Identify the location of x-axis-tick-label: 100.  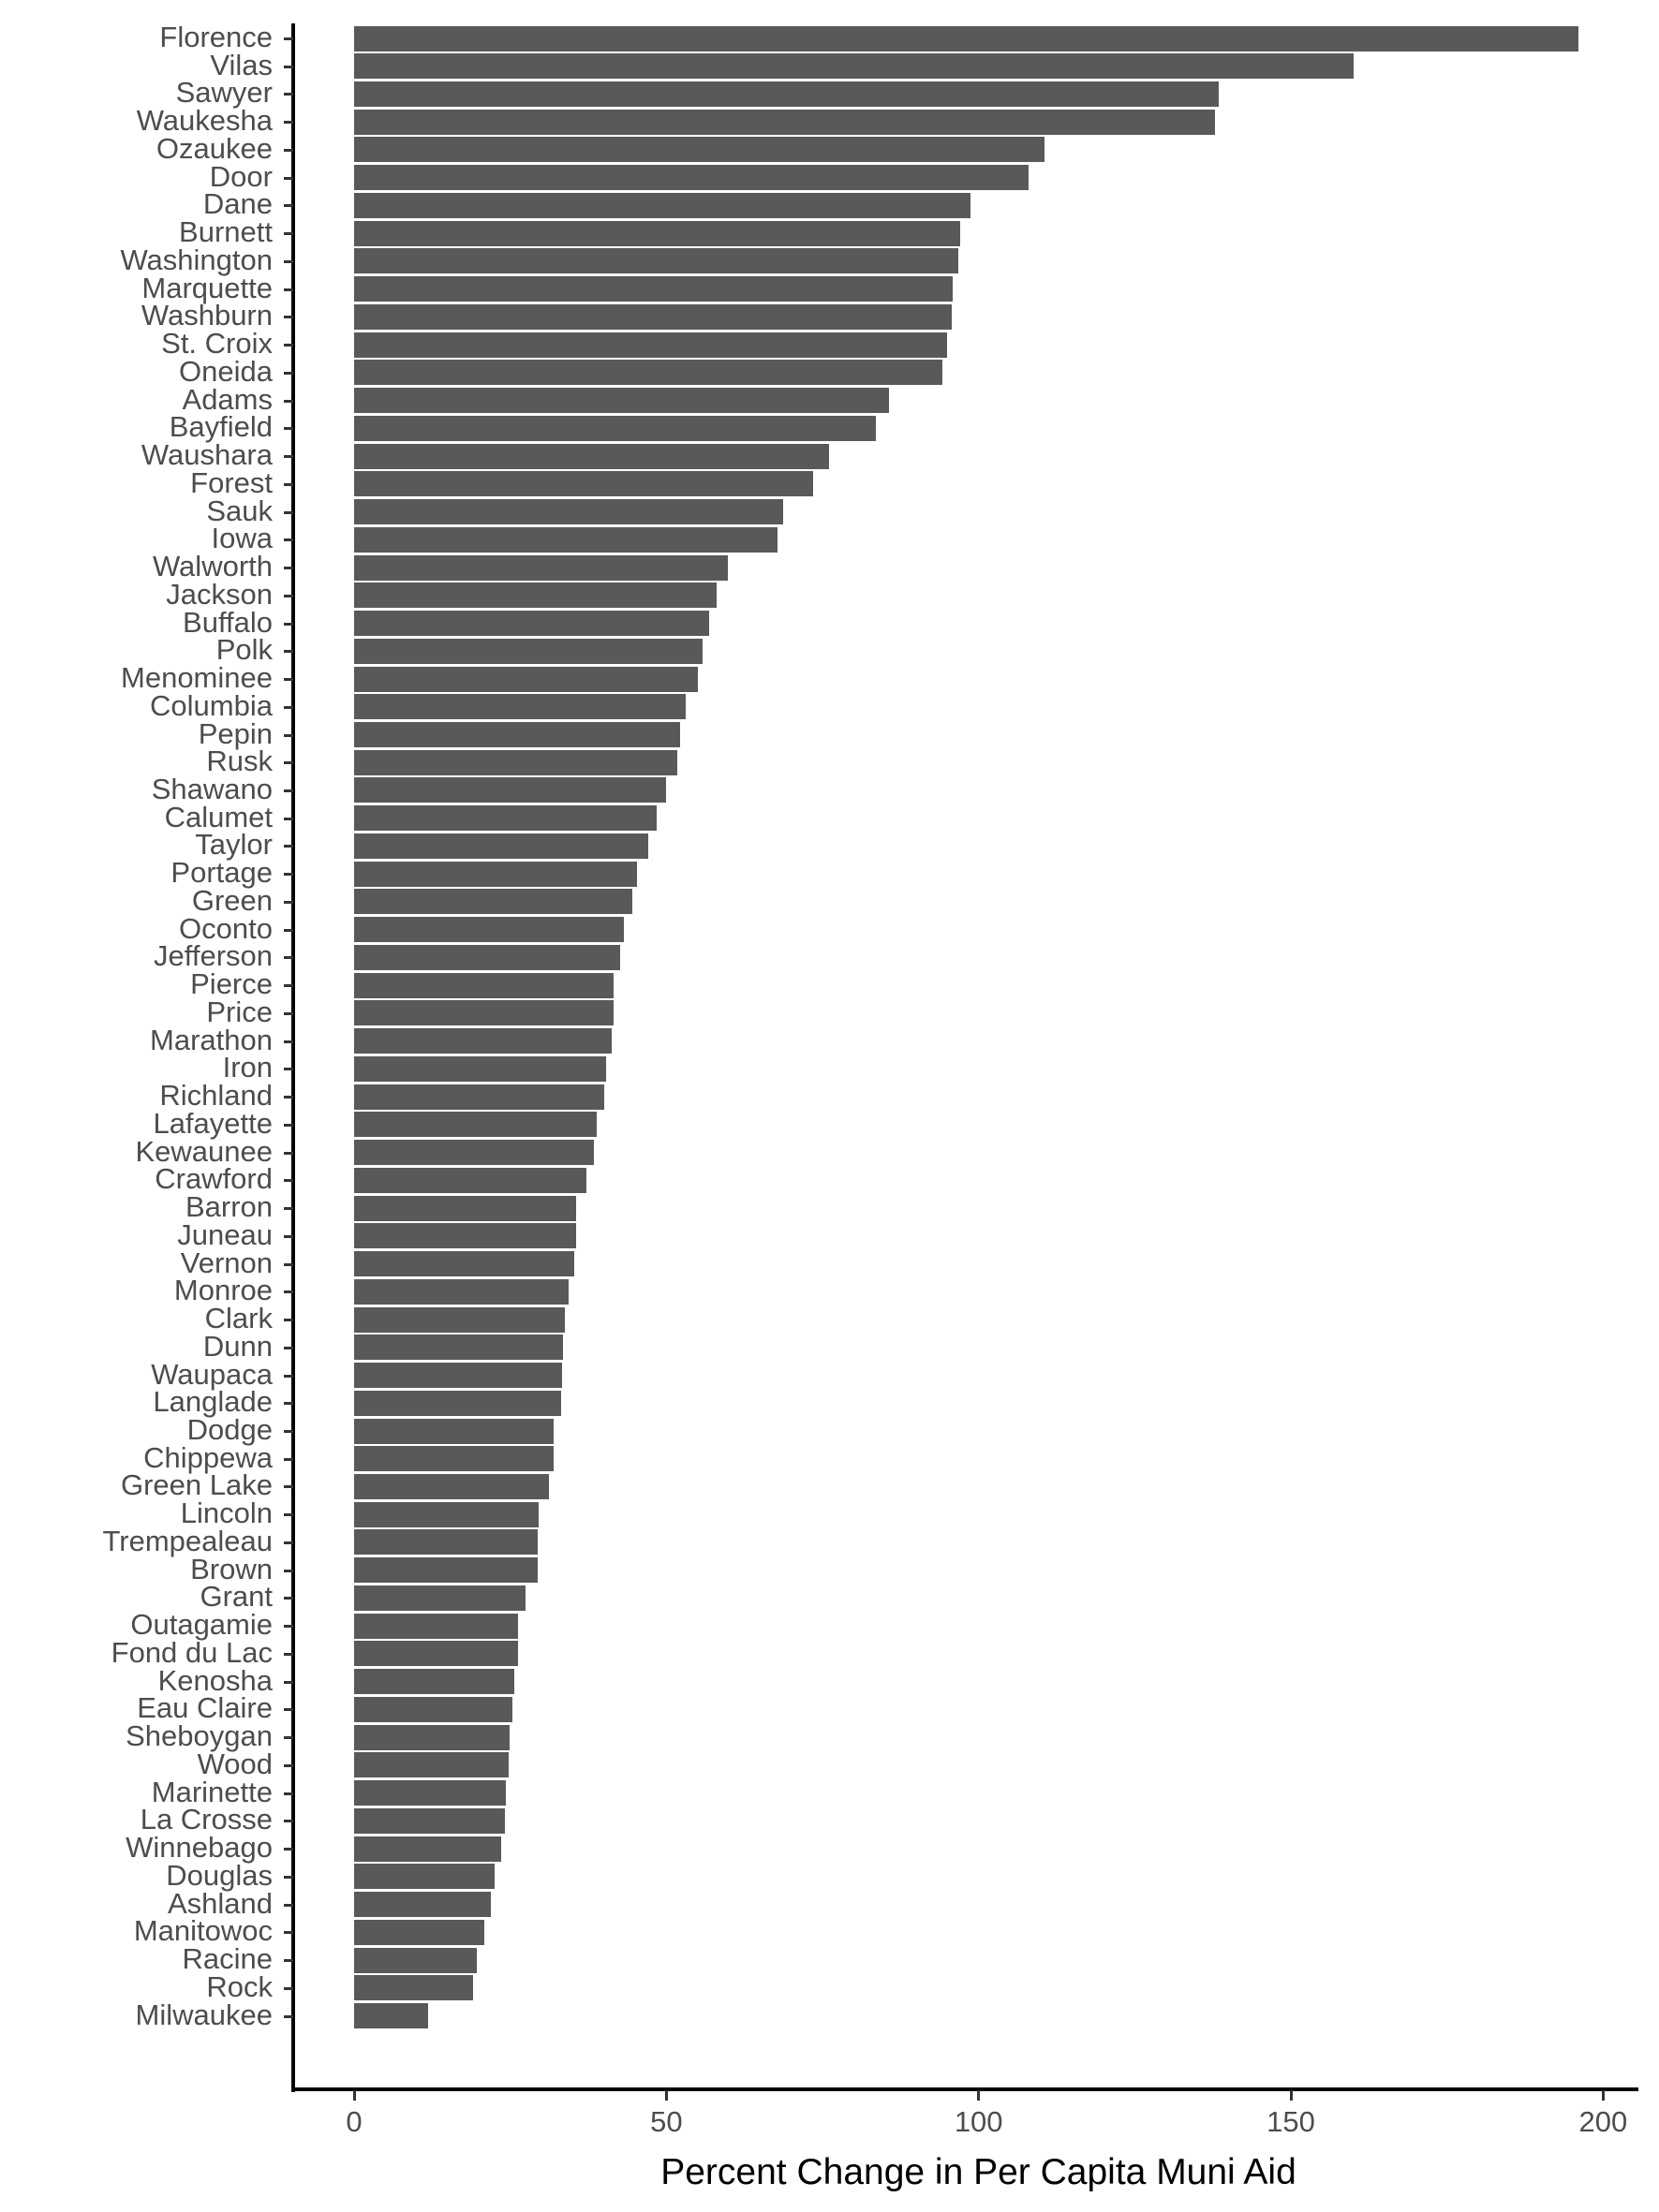
(979, 2121).